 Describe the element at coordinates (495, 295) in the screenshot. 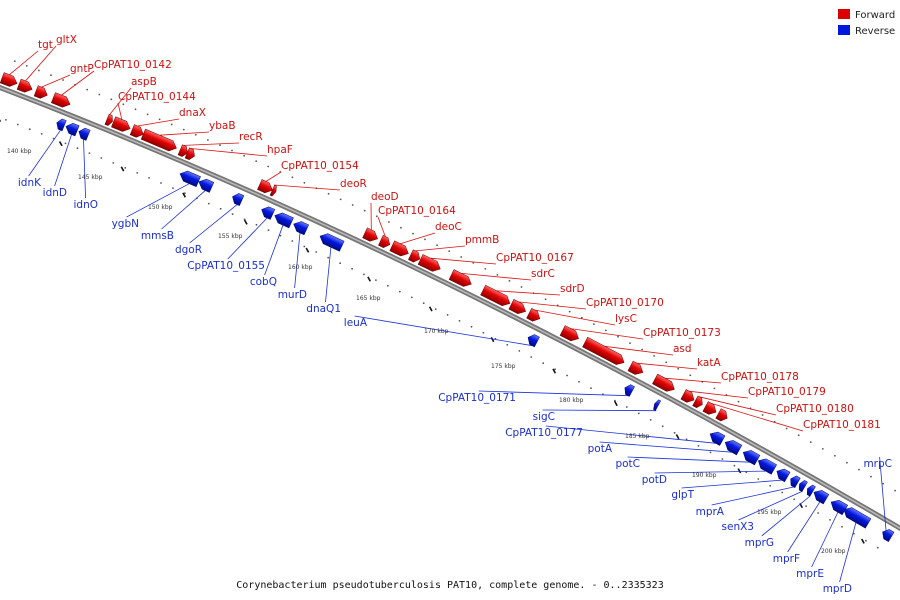

I see `gene-arrow-sdrd` at that location.